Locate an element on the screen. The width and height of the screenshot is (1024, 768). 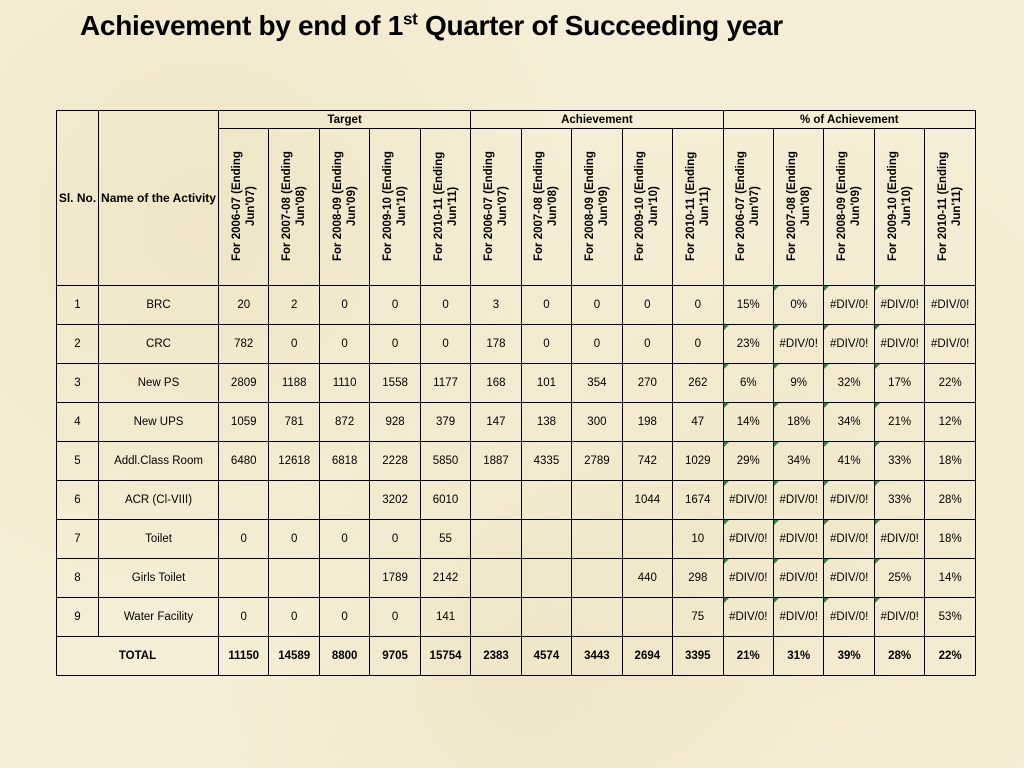
header-achievement-period-4: For 2009-10 (Ending Jun'10) is located at coordinates (647, 207).